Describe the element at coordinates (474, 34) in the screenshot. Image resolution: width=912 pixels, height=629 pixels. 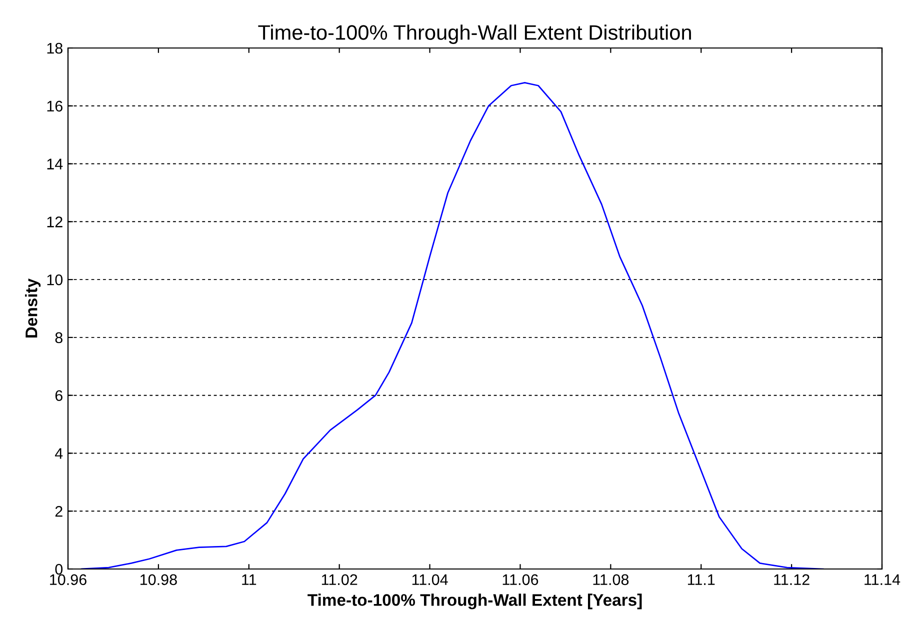
I see `chart-title: Time-to-100% Through-Wall Extent Distribution` at that location.